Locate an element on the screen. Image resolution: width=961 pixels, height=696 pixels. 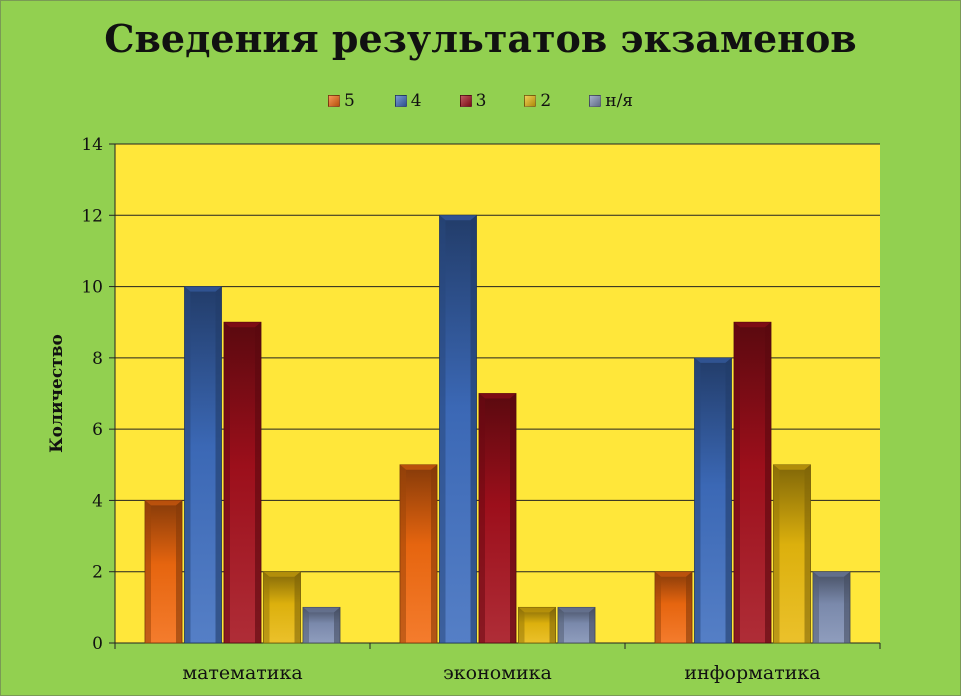
legend-item: 5 is located at coordinates (341, 101).